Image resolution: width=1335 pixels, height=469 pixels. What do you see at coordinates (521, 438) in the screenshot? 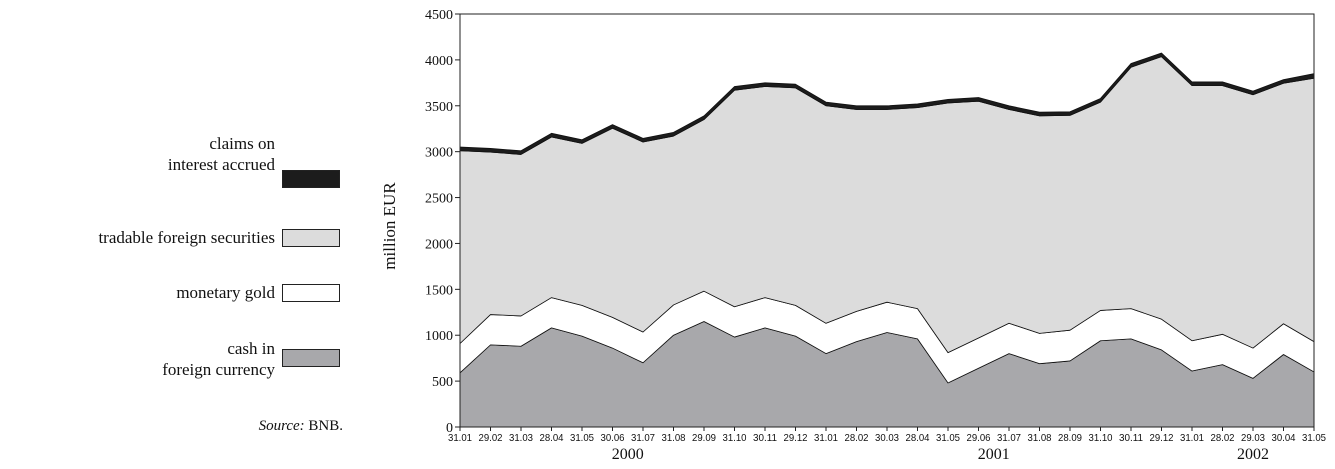
I see `x-tick-label: 31.03` at bounding box center [521, 438].